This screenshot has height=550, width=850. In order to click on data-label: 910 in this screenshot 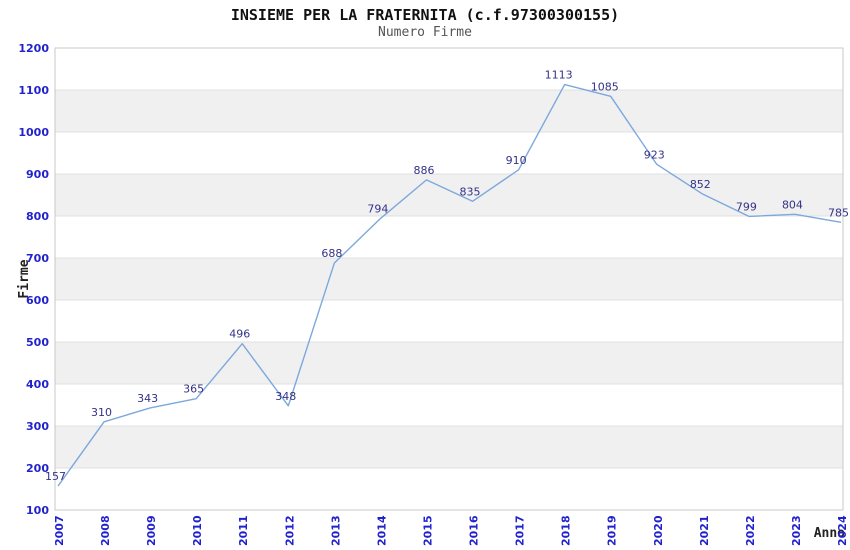, I will do `click(516, 160)`.